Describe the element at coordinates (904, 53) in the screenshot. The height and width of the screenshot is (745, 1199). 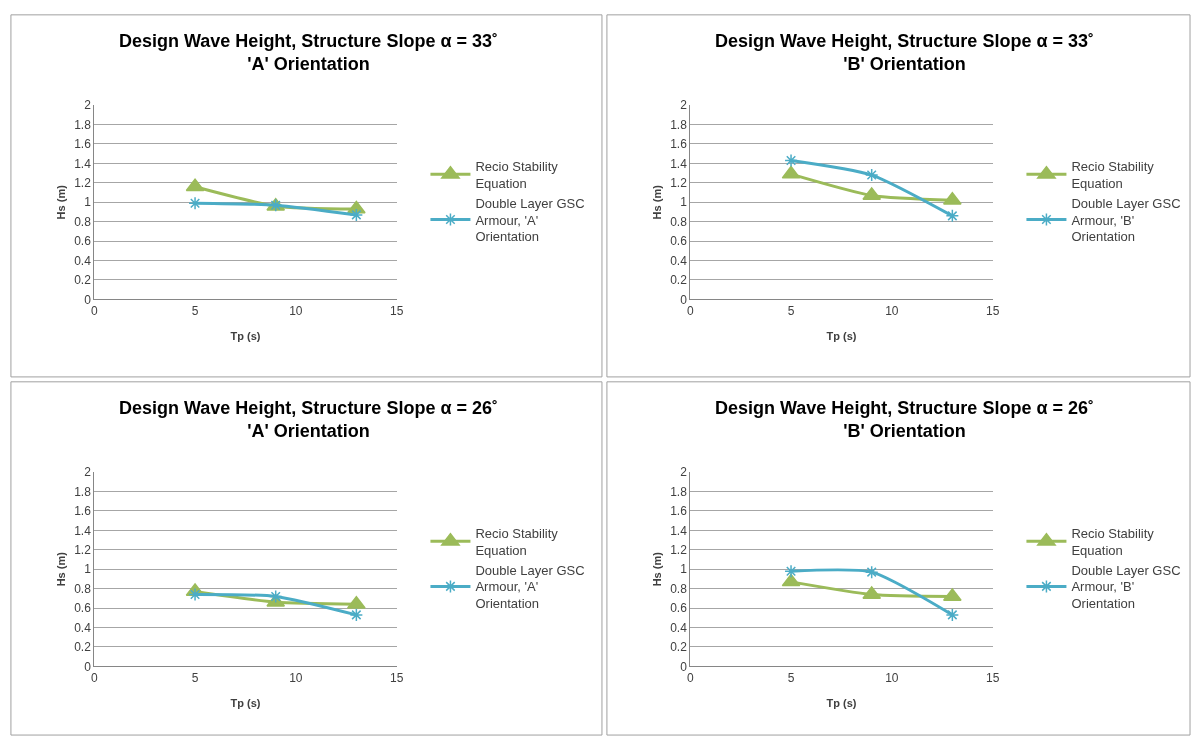
I see `chart-title: Design Wave Height, Structure Slope α = 33˚ 'B' Orientation` at that location.